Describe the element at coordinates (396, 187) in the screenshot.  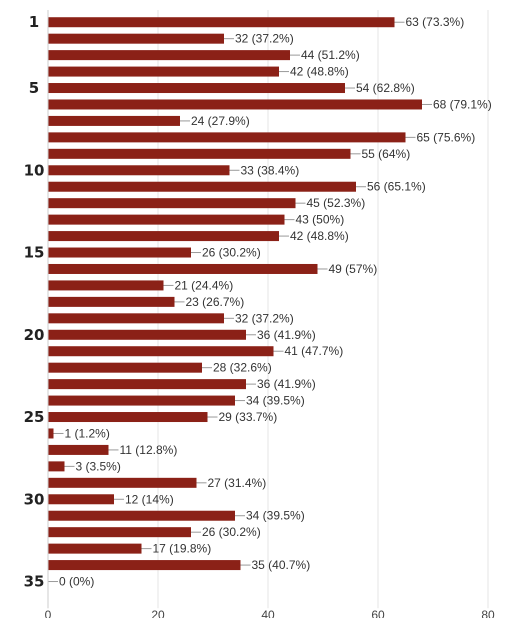
I see `data-label: 56 (65.1%)` at that location.